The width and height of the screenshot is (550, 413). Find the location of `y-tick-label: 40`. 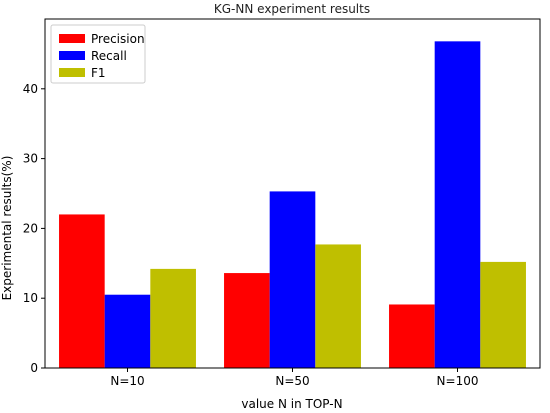

y-tick-label: 40 is located at coordinates (30, 89).